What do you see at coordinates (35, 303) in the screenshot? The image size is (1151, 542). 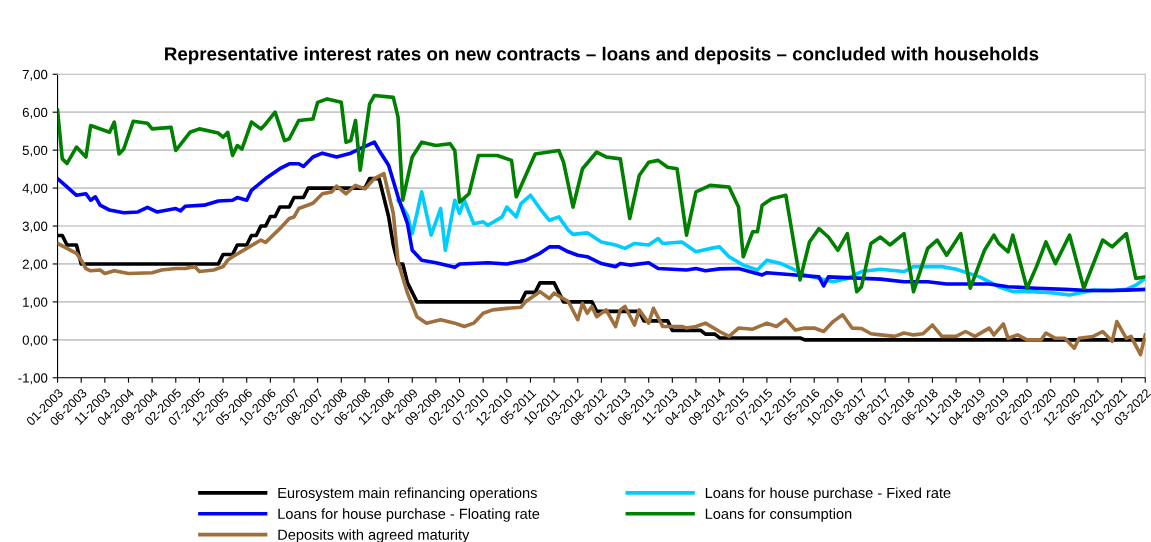 I see `y-tick-label: 1,00` at bounding box center [35, 303].